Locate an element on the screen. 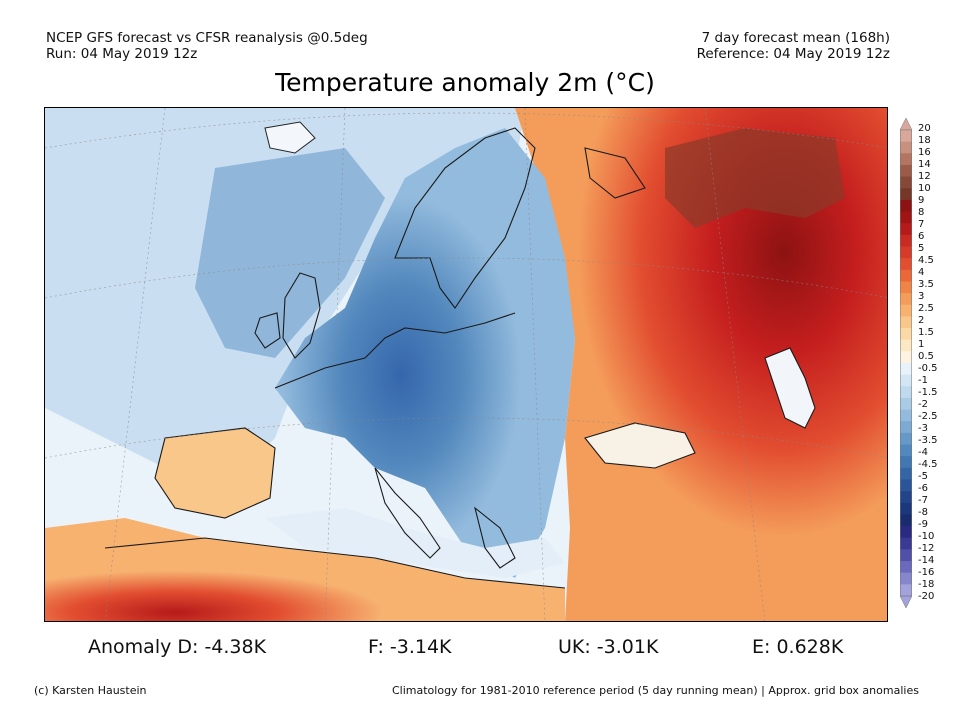 This screenshot has height=720, width=960. anomaly-france: F: -3.14K is located at coordinates (410, 647).